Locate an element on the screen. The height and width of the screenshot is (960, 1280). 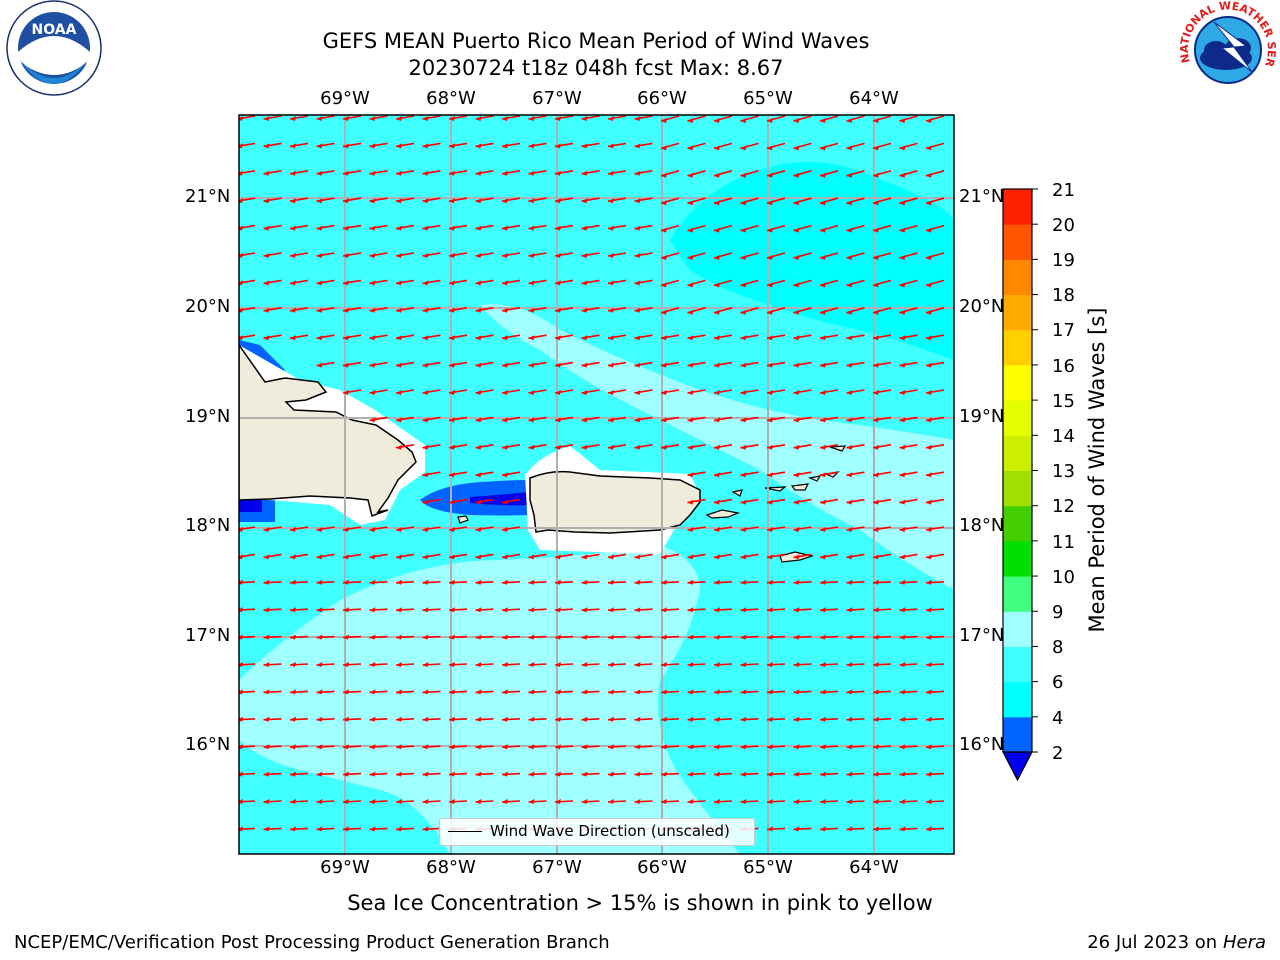
culebra-land is located at coordinates (737, 493).